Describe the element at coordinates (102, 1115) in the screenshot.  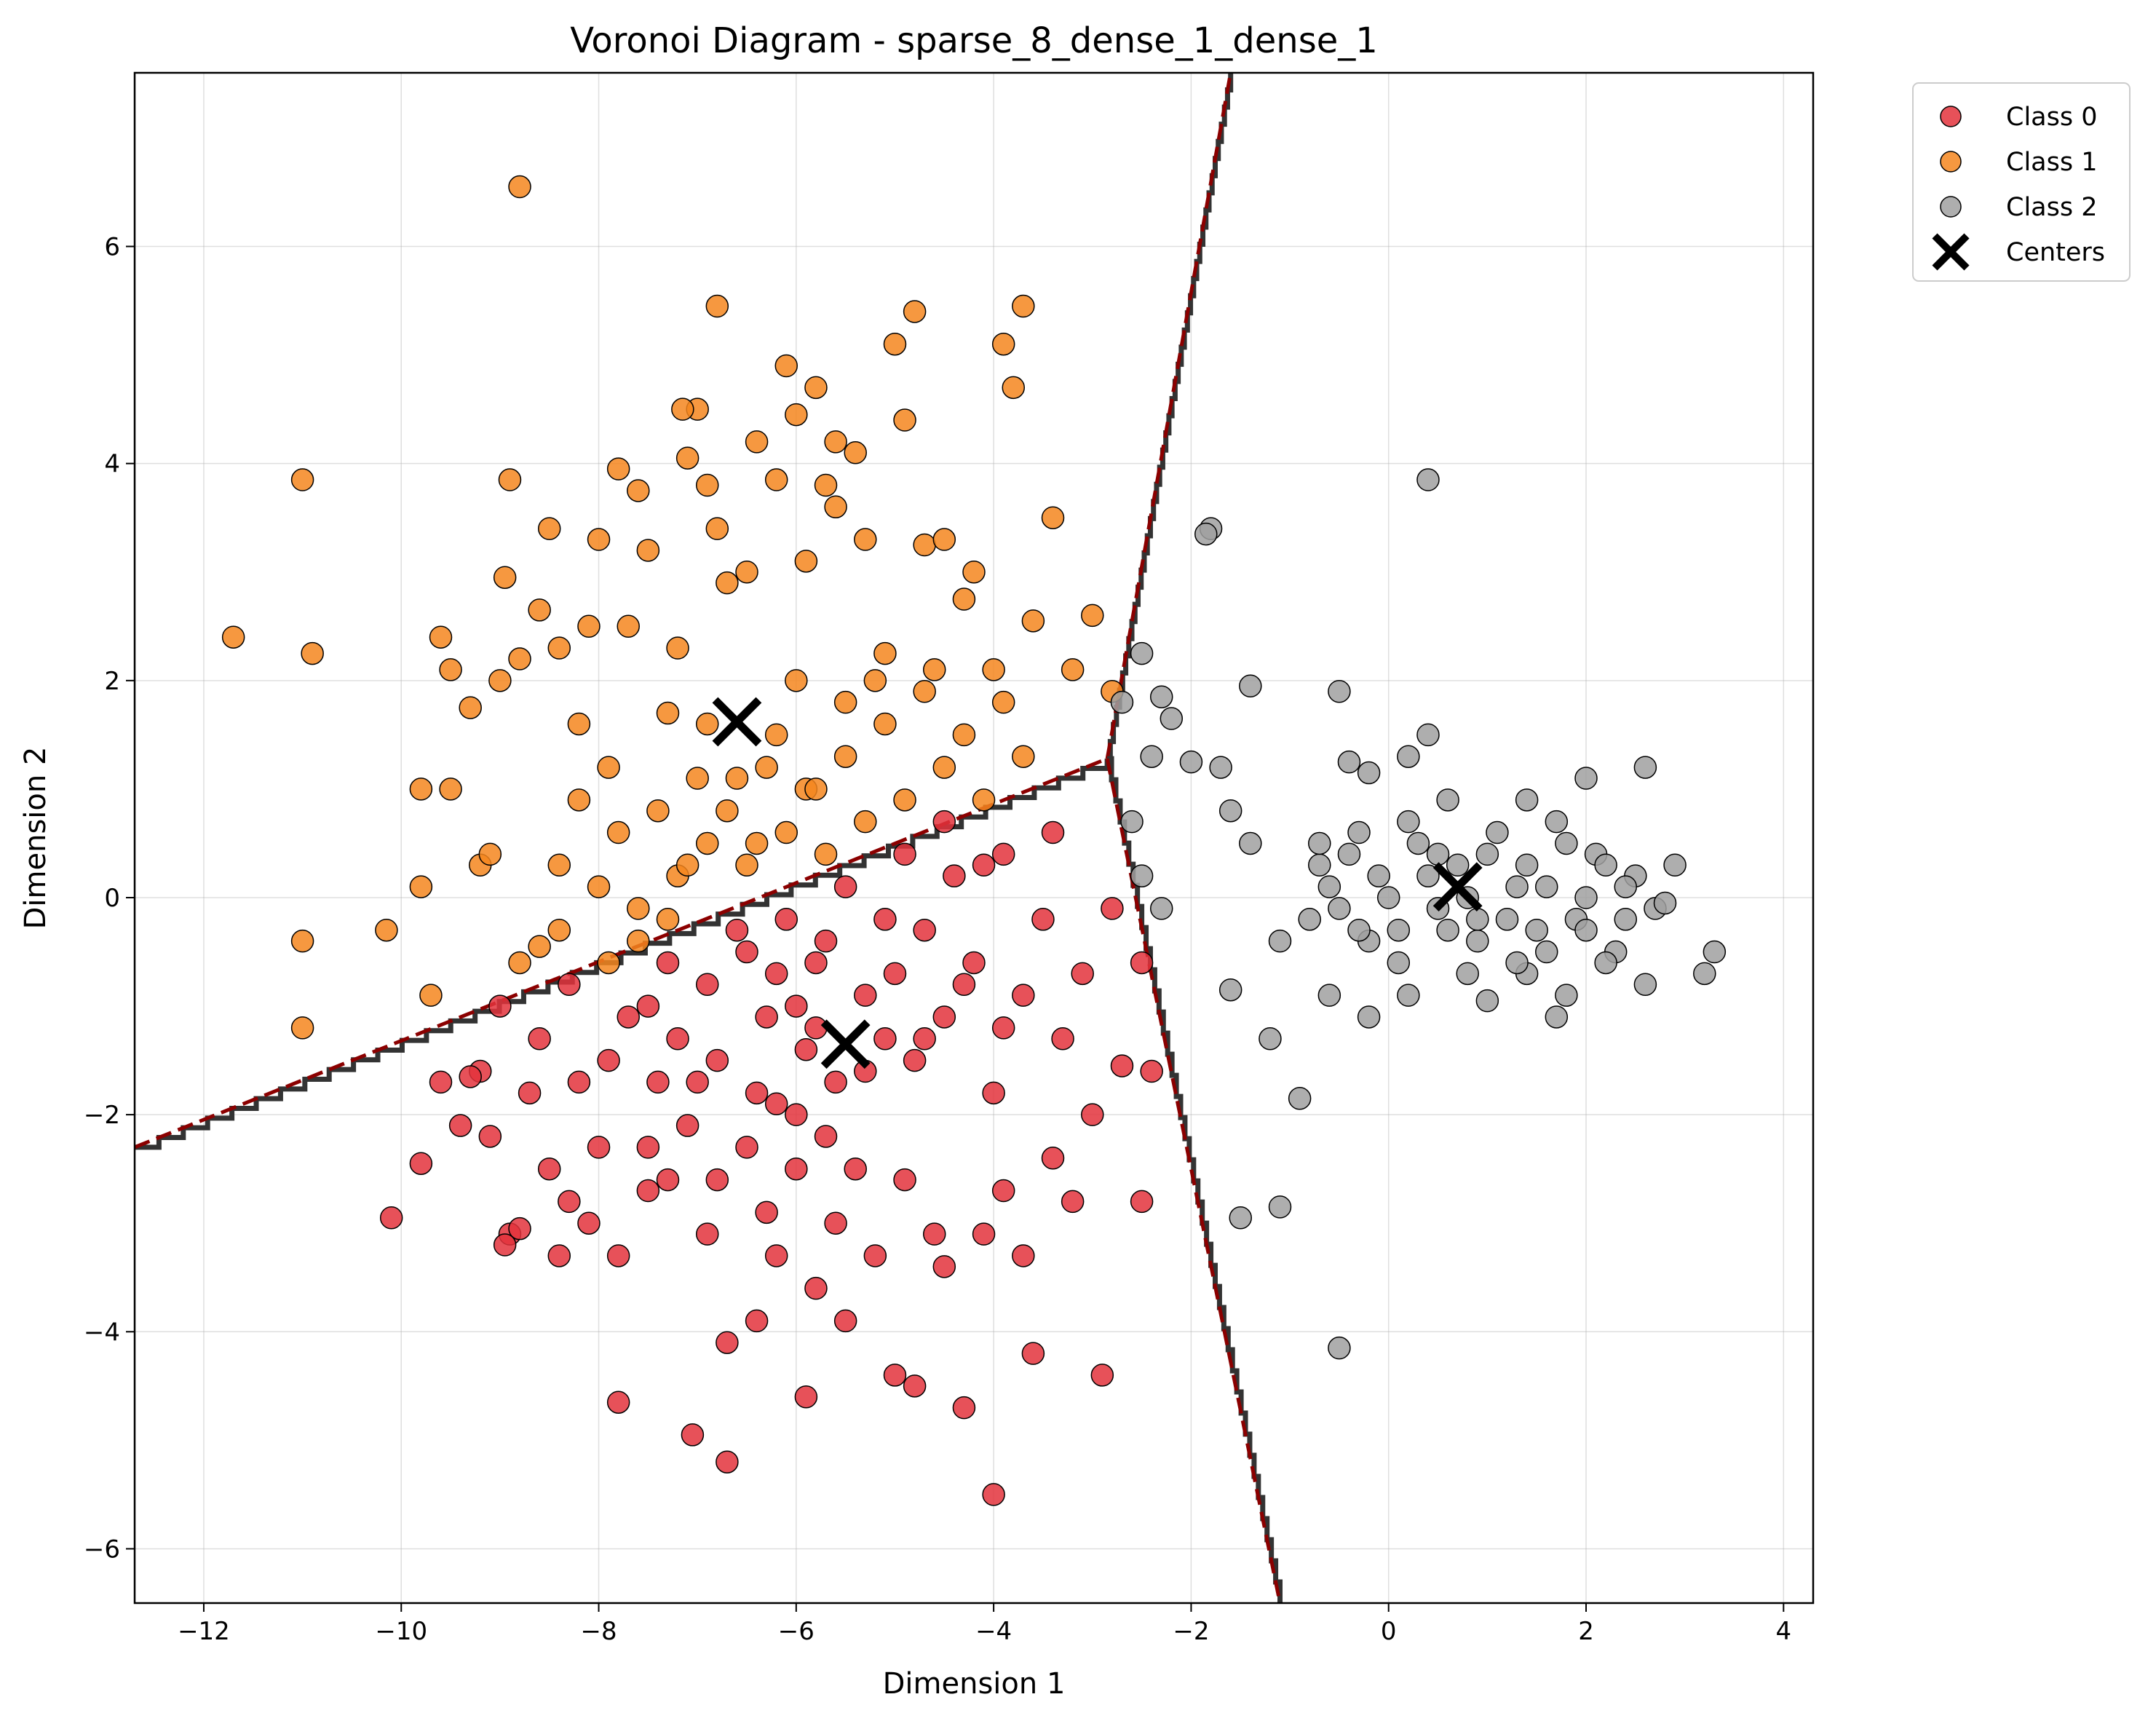
I see `y-tick-label: −2` at that location.